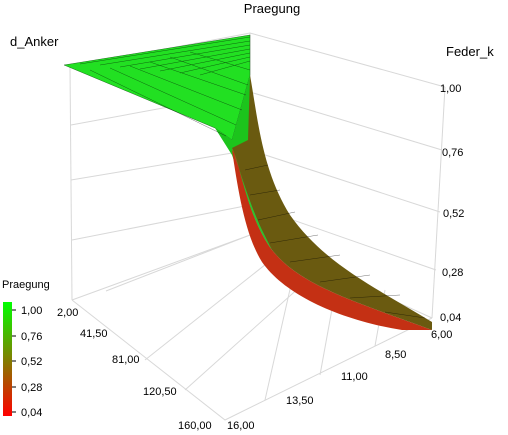  I want to click on y-tick-label-0: 6,00, so click(441, 335).